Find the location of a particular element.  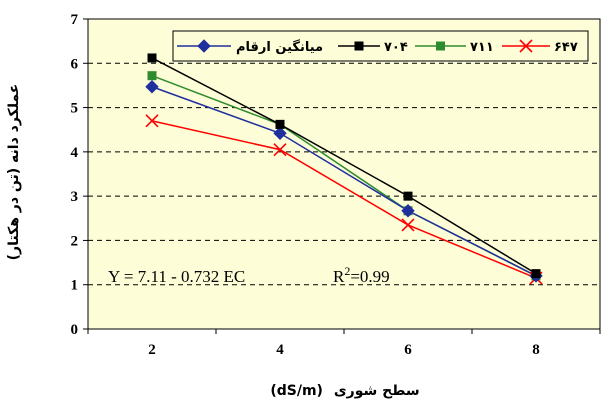

legend-label: میانگین ارقام is located at coordinates (279, 47).